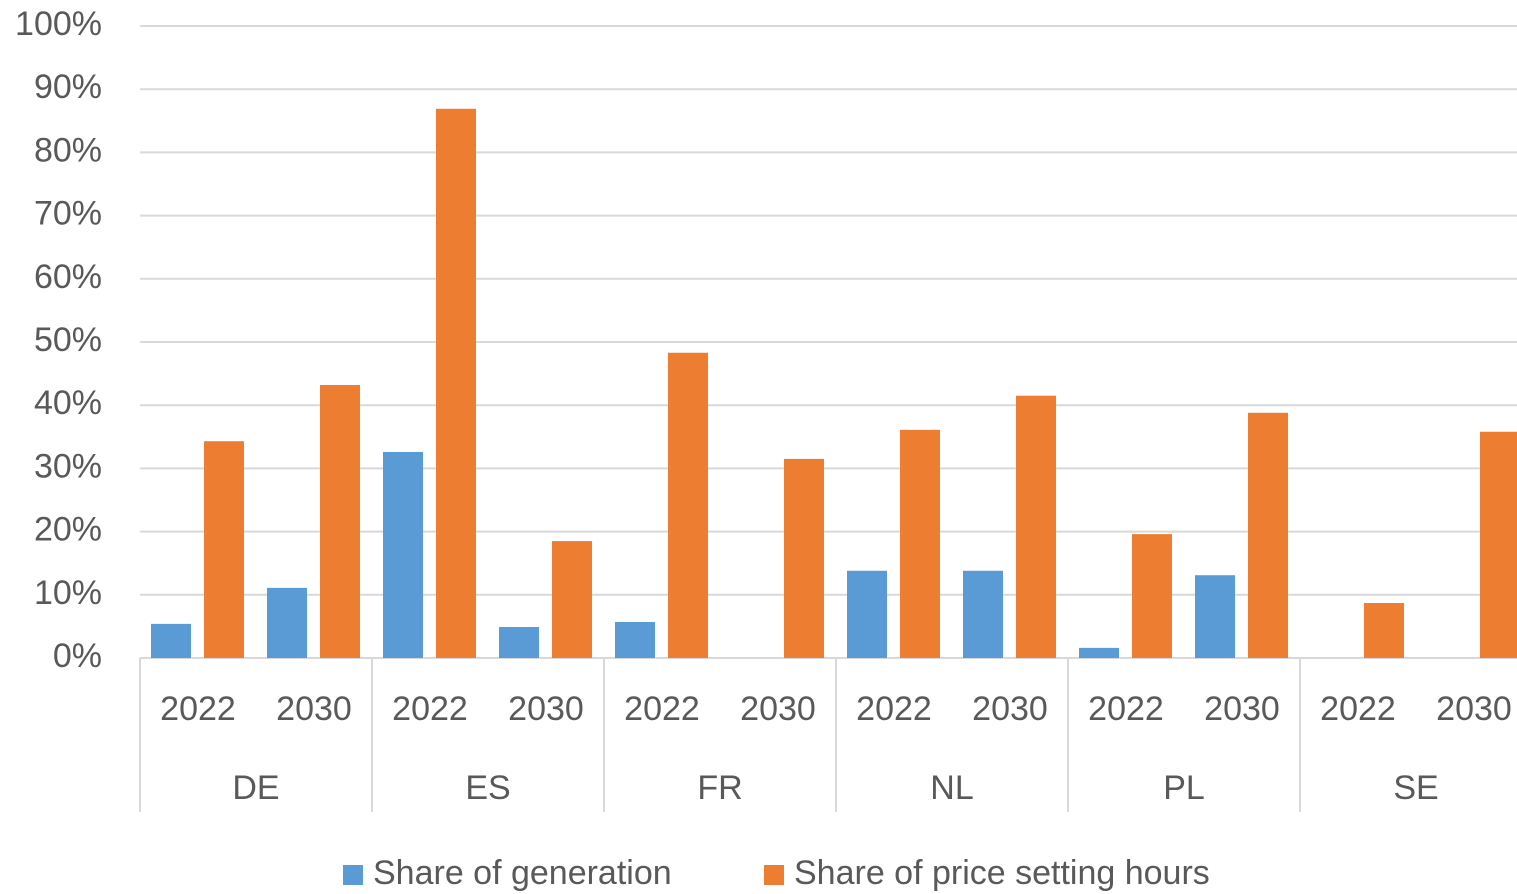 Image resolution: width=1517 pixels, height=894 pixels. Describe the element at coordinates (68, 87) in the screenshot. I see `y-tick-label: 90%` at that location.